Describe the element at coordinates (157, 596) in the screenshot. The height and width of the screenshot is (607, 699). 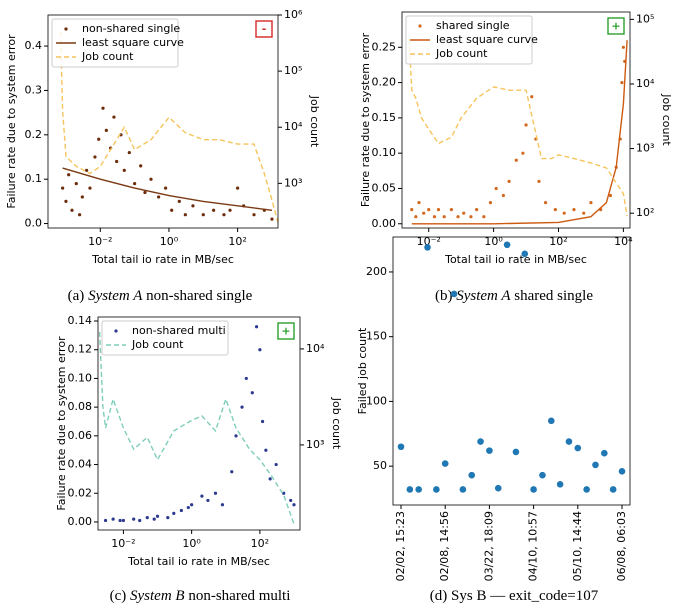
I see `caption-system: System B` at that location.